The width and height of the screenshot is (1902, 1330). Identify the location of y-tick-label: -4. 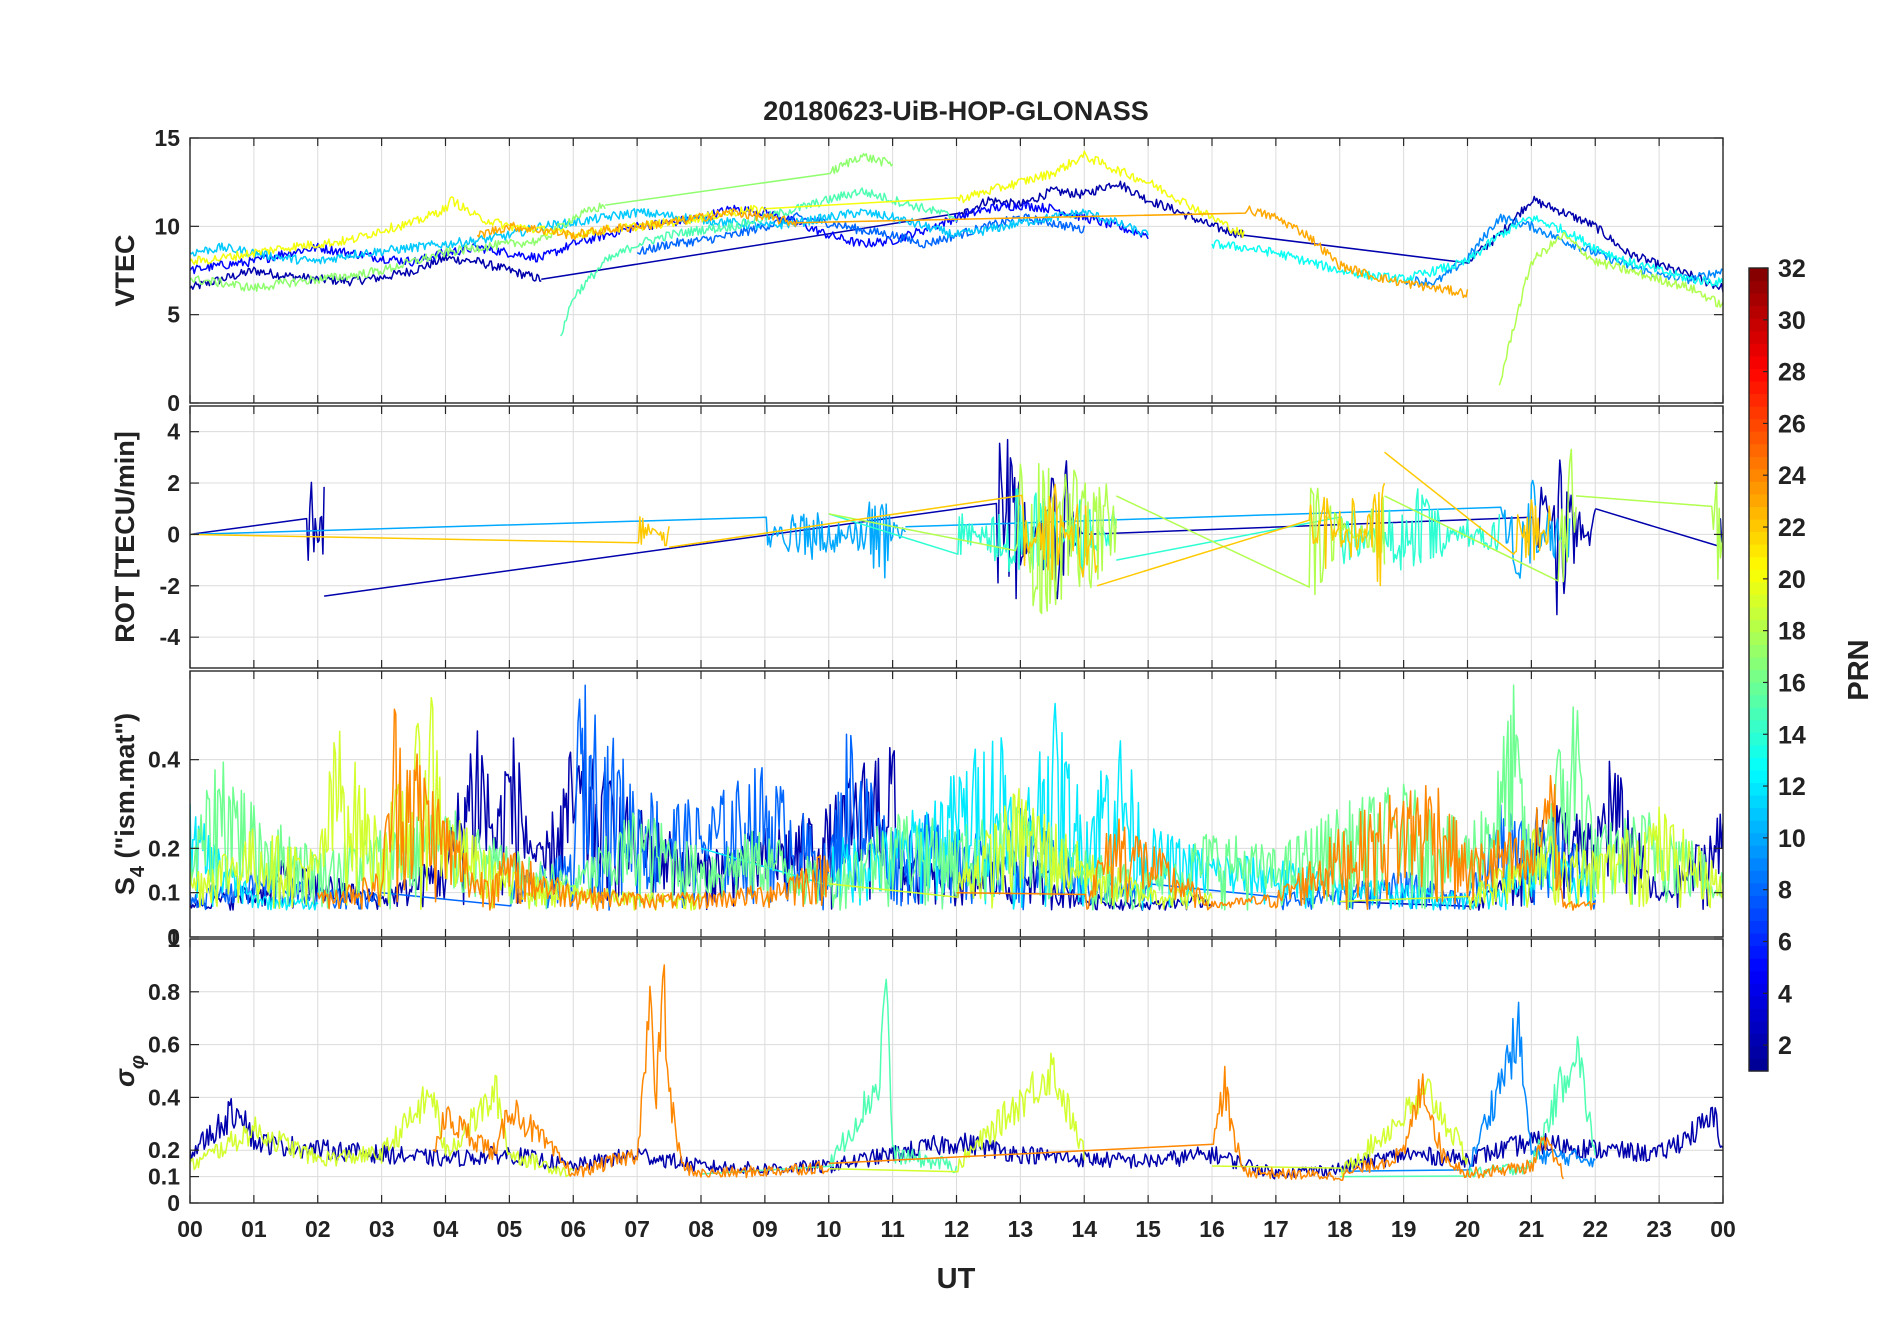
(170, 637).